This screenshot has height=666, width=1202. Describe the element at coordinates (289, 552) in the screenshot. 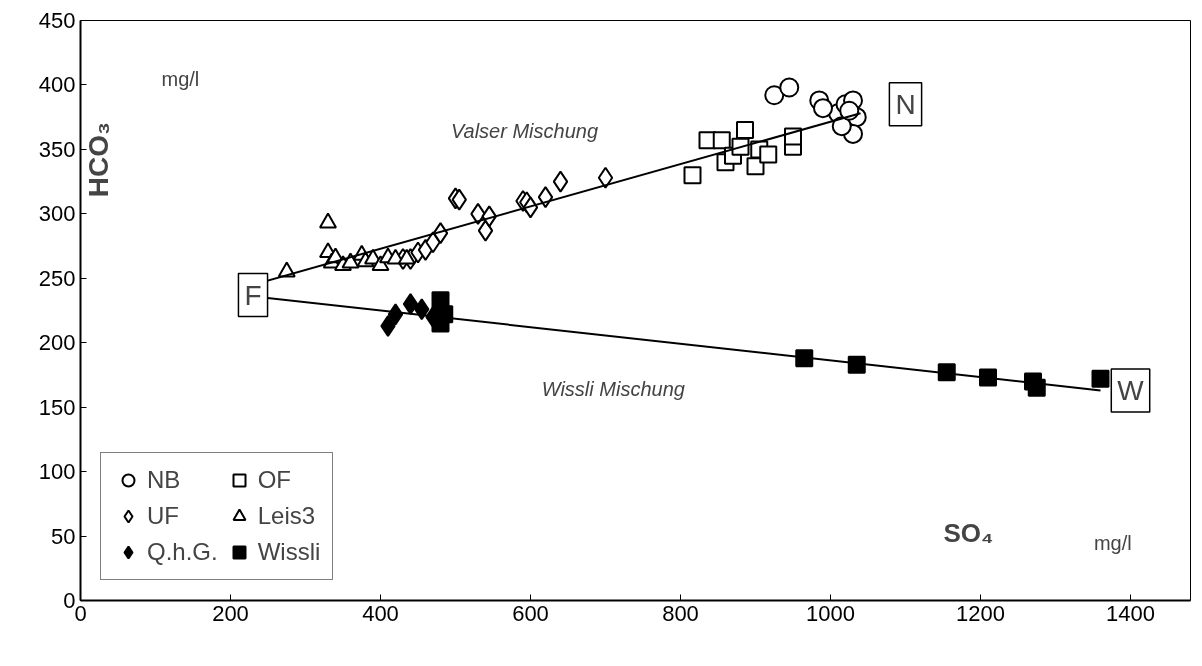

I see `legend-label: Wissli` at that location.